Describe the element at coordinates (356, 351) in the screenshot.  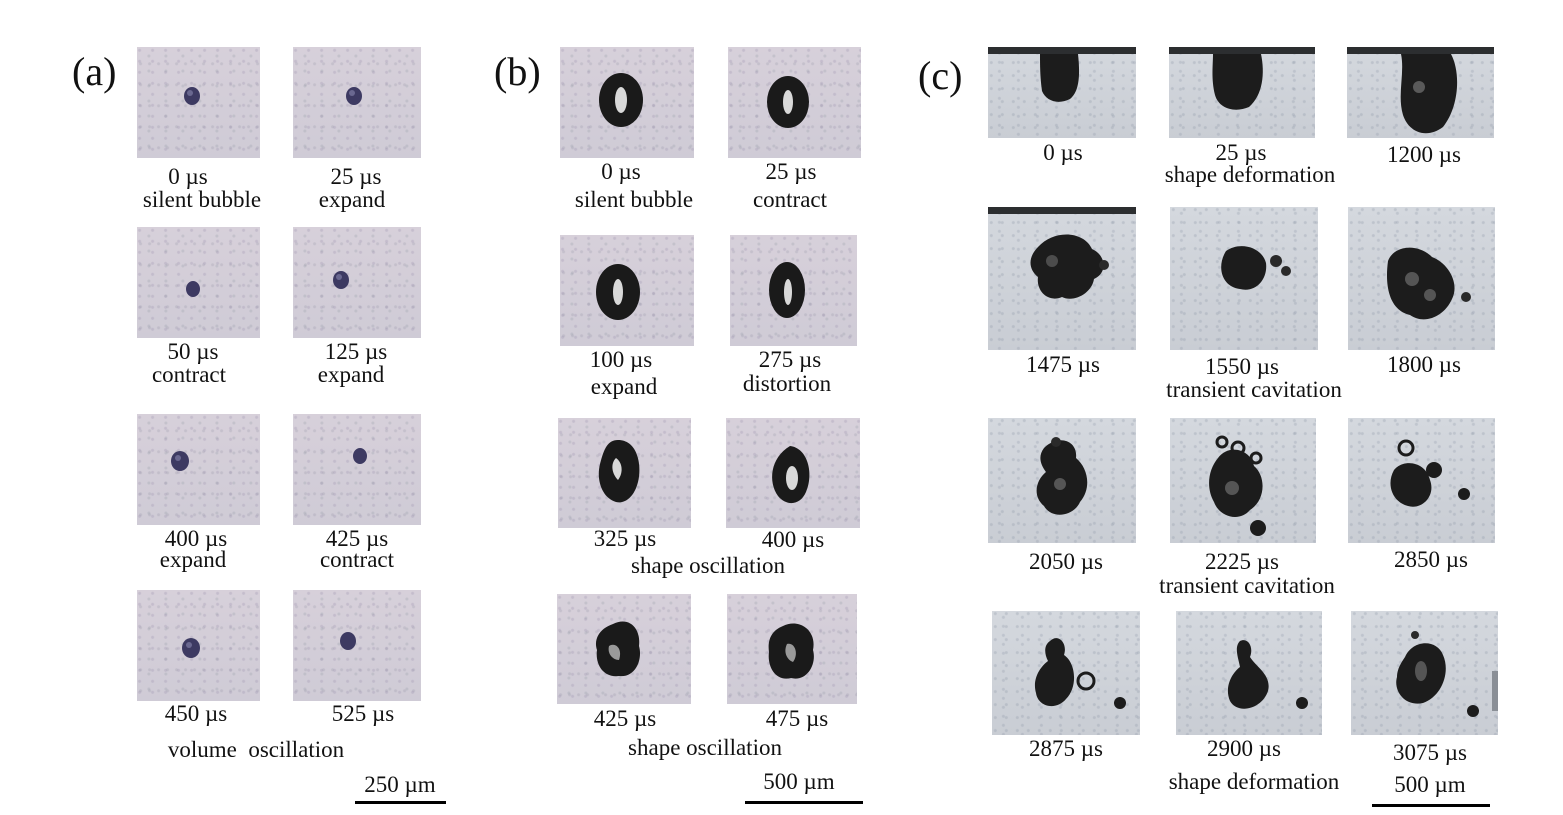
I see `caption-a4-time: 125 µs` at that location.